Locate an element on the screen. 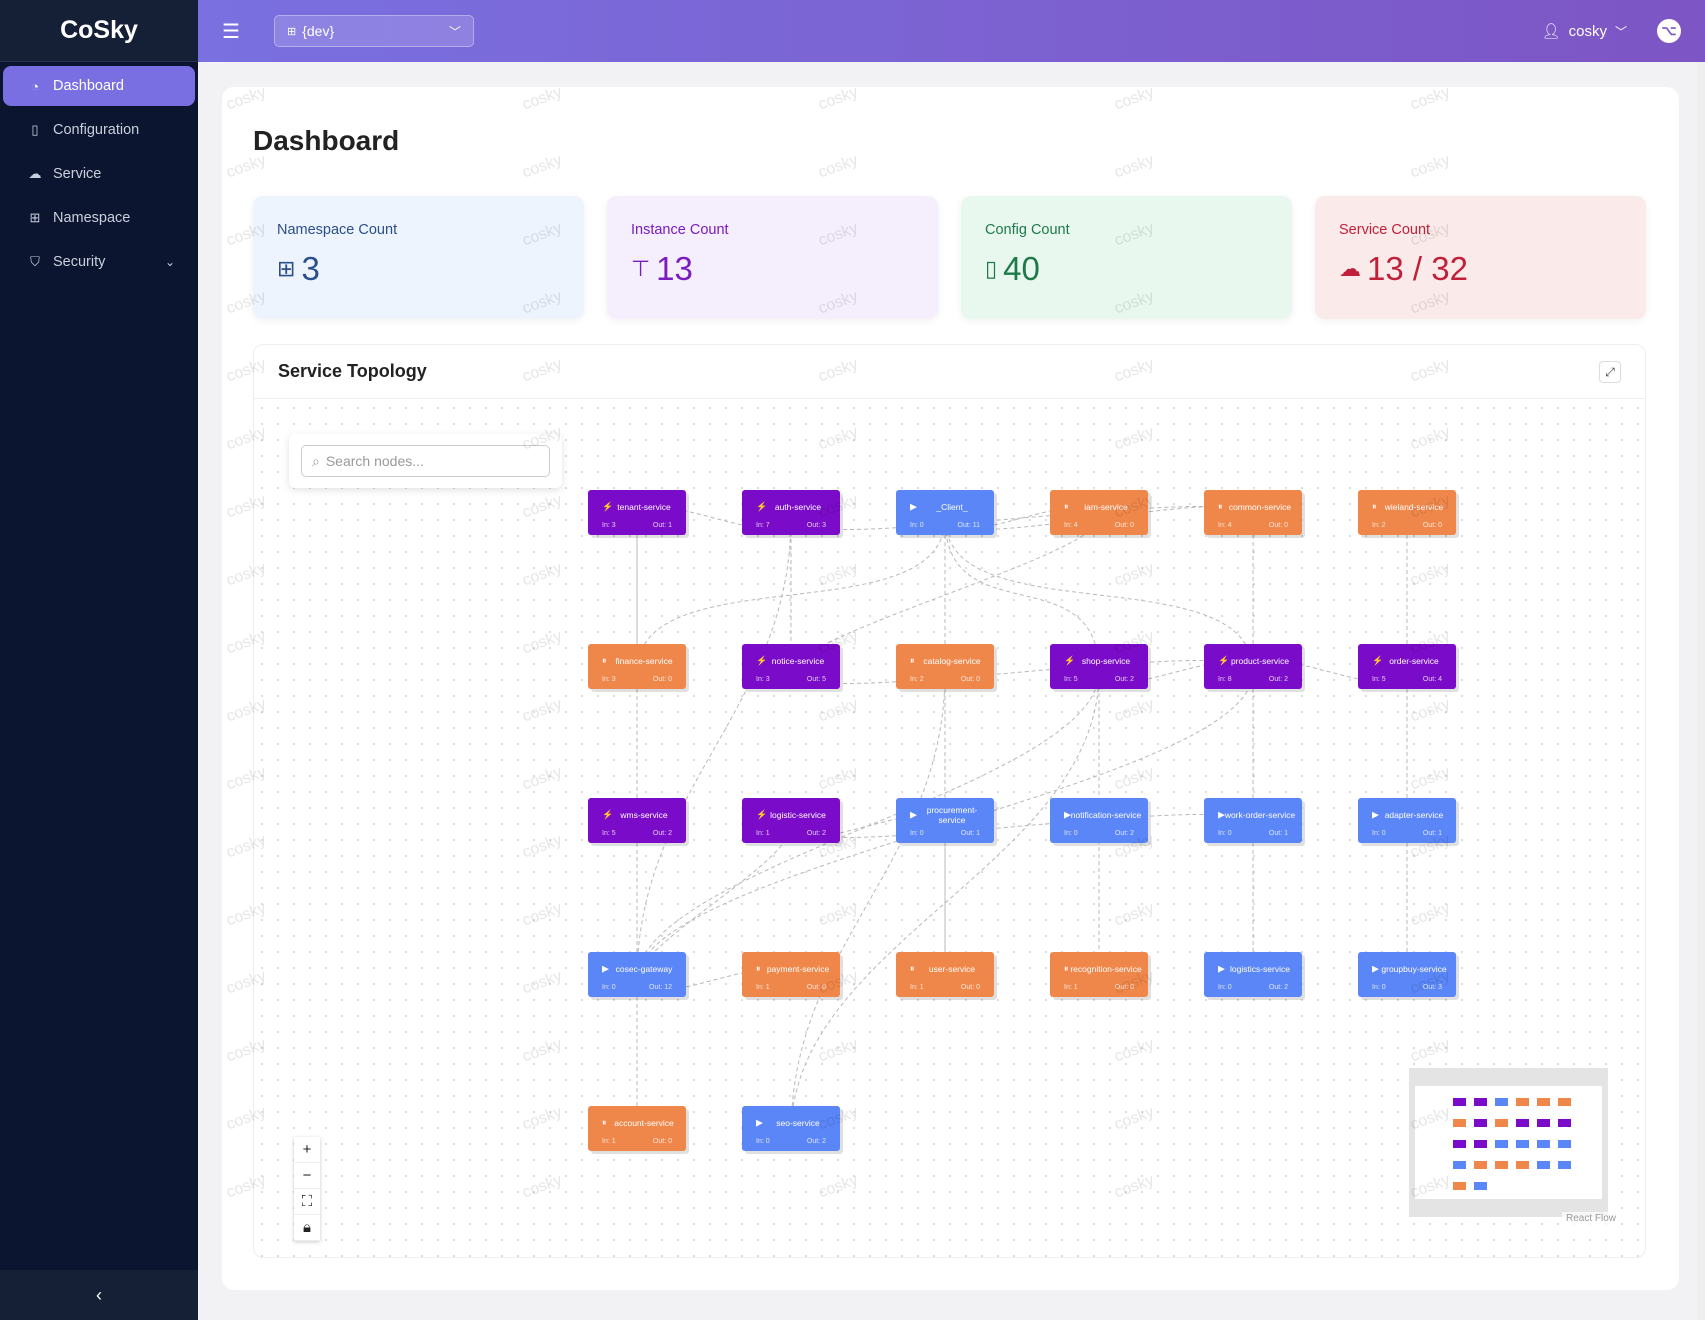  topology-node: ▶ work-order-service In: 0 Out: 1 is located at coordinates (1253, 820).